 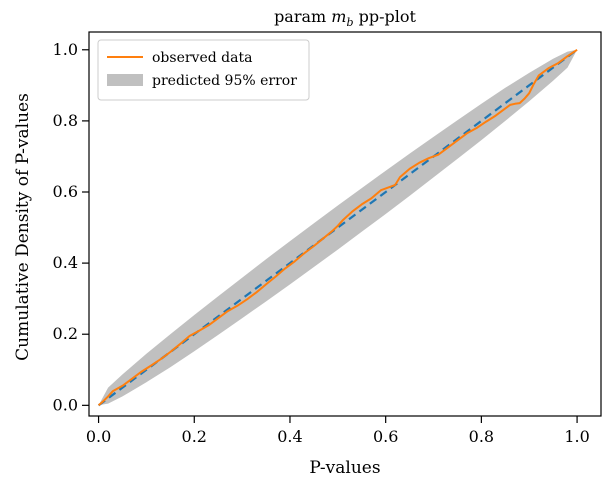 What do you see at coordinates (65, 191) in the screenshot?
I see `y-tick-label: 0.6` at bounding box center [65, 191].